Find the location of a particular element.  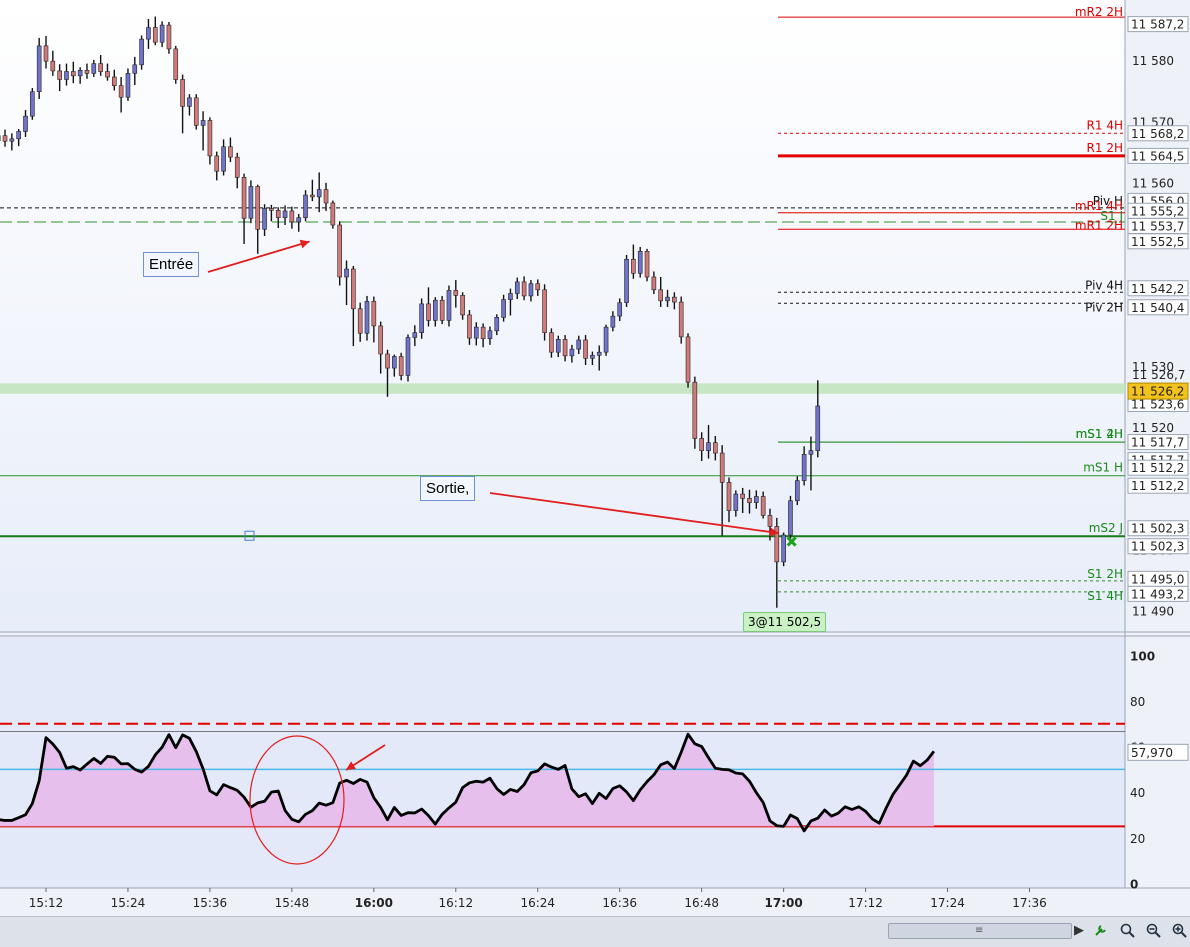

level-value-label: 11 493,2 is located at coordinates (1157, 594).